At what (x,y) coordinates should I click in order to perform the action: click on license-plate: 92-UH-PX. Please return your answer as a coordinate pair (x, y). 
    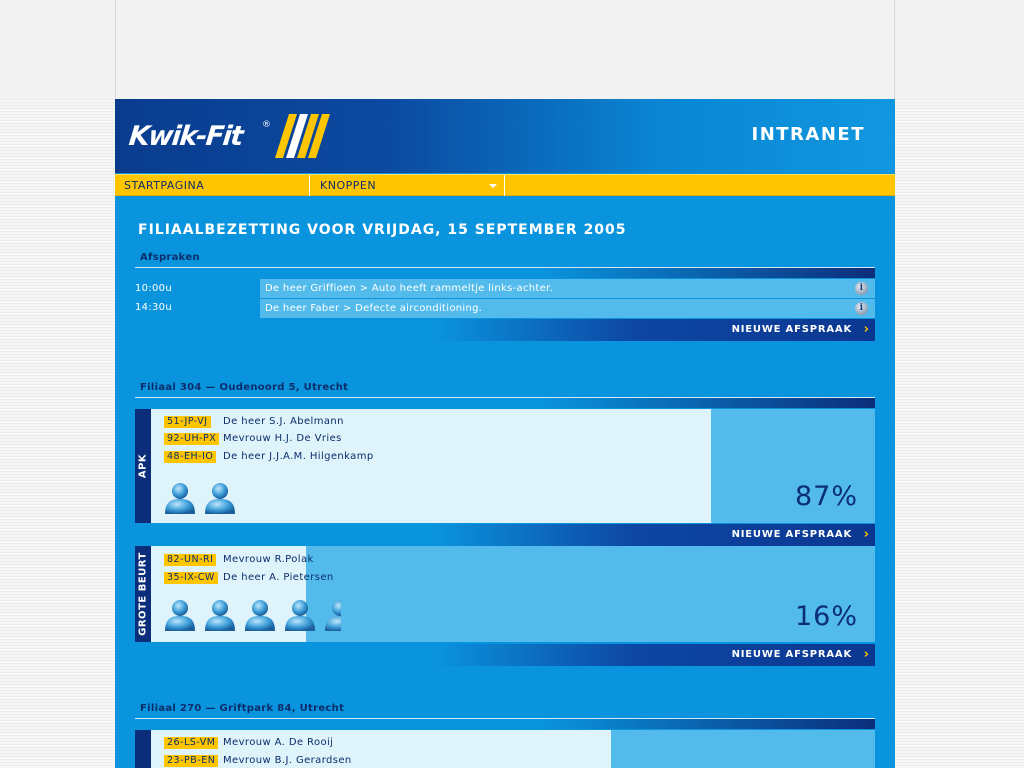
    Looking at the image, I should click on (192, 439).